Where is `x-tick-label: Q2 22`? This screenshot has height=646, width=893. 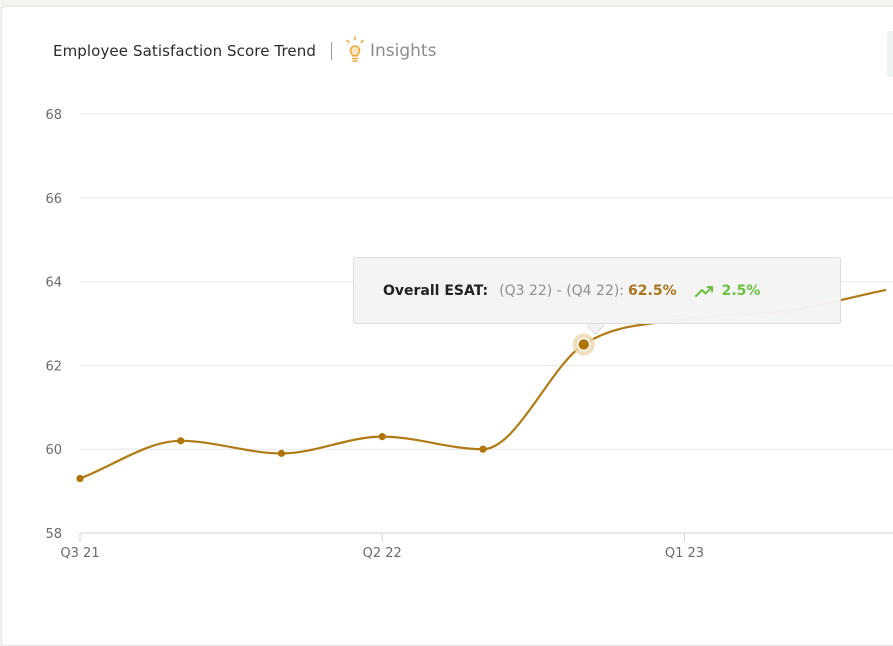
x-tick-label: Q2 22 is located at coordinates (382, 553).